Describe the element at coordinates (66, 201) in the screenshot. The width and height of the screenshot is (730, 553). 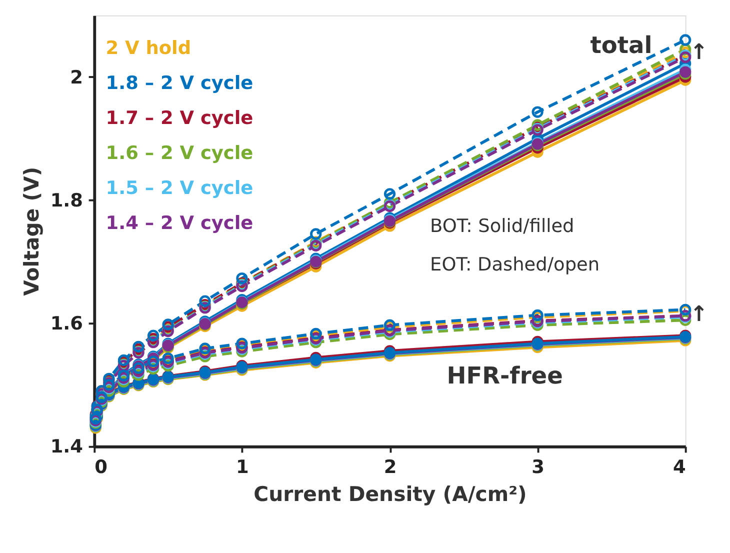
I see `y-tick-label: 1.8` at that location.